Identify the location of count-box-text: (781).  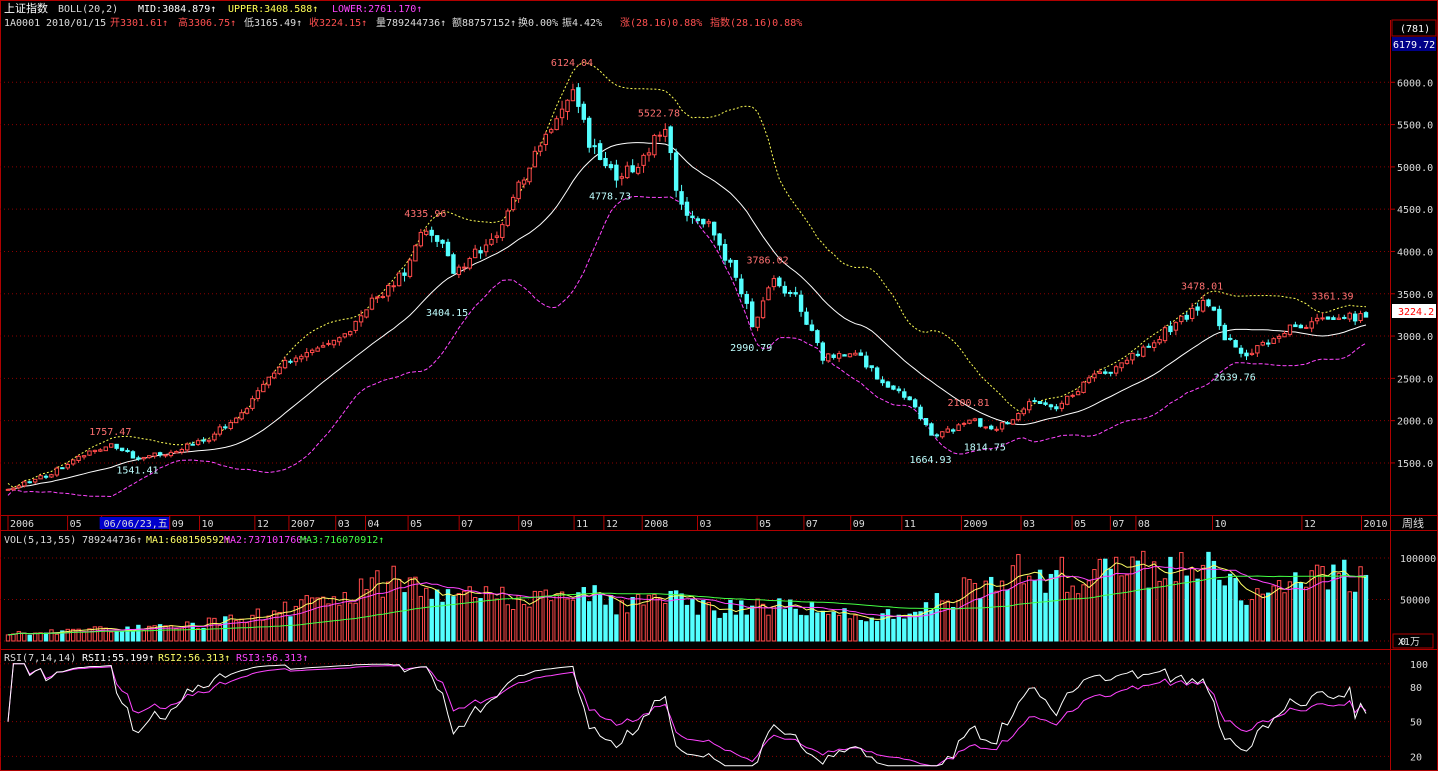
(1415, 29).